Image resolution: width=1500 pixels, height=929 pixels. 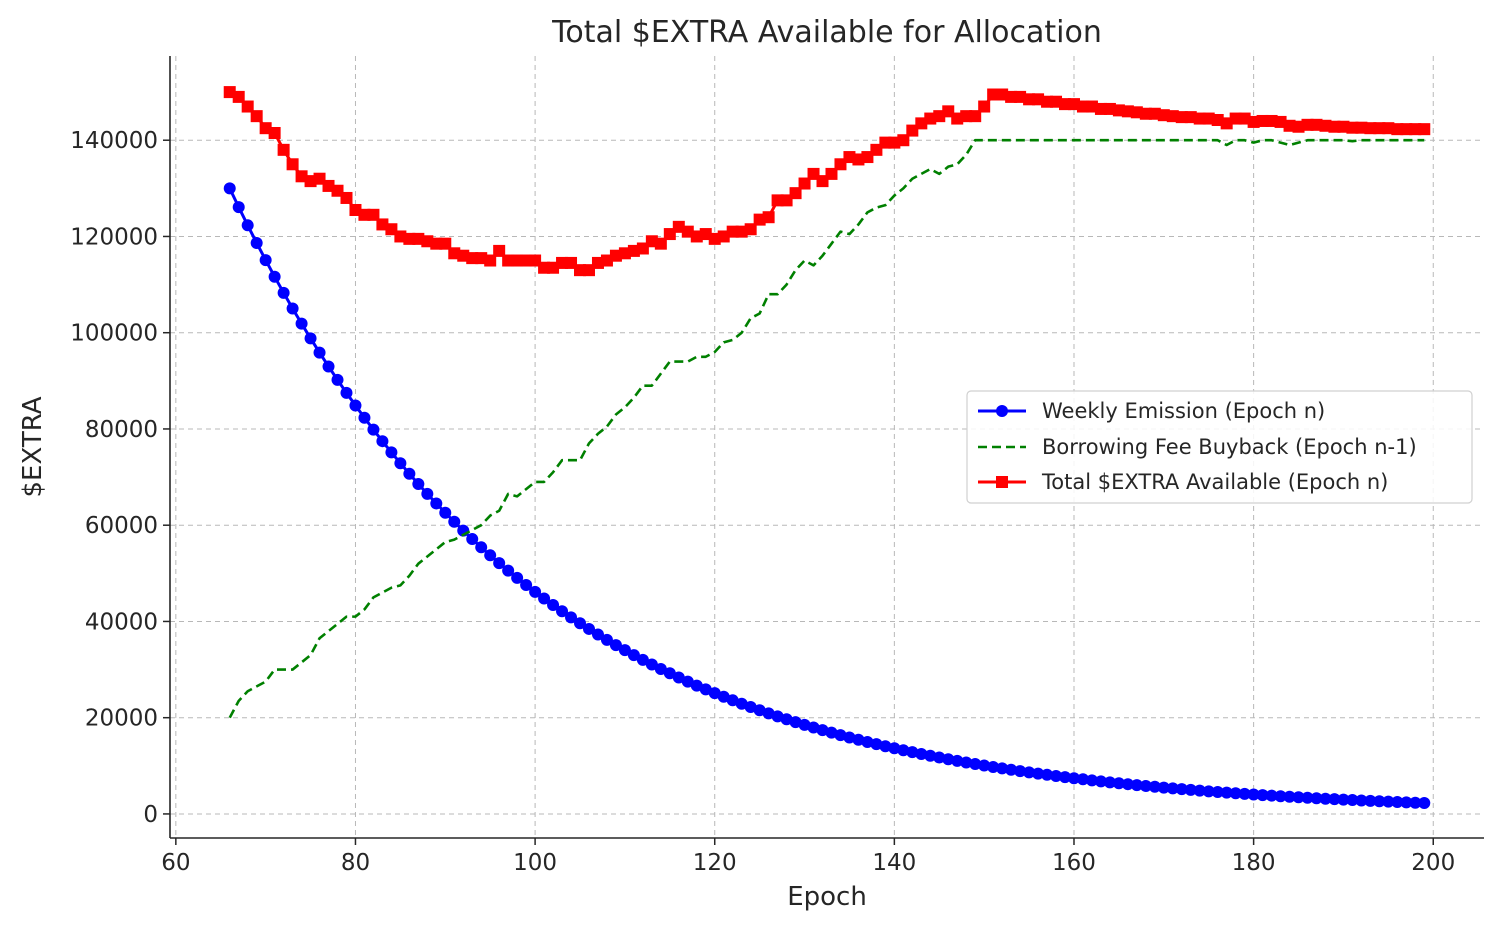 I want to click on legend-marker-emission, so click(x=1002, y=411).